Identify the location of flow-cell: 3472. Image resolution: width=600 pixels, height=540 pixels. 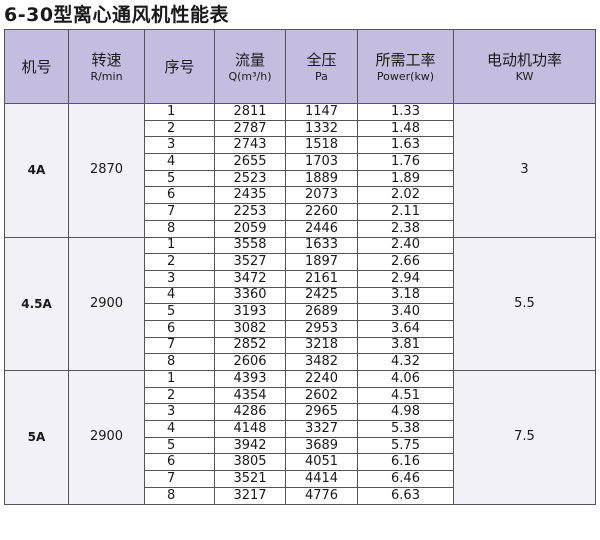
(250, 278).